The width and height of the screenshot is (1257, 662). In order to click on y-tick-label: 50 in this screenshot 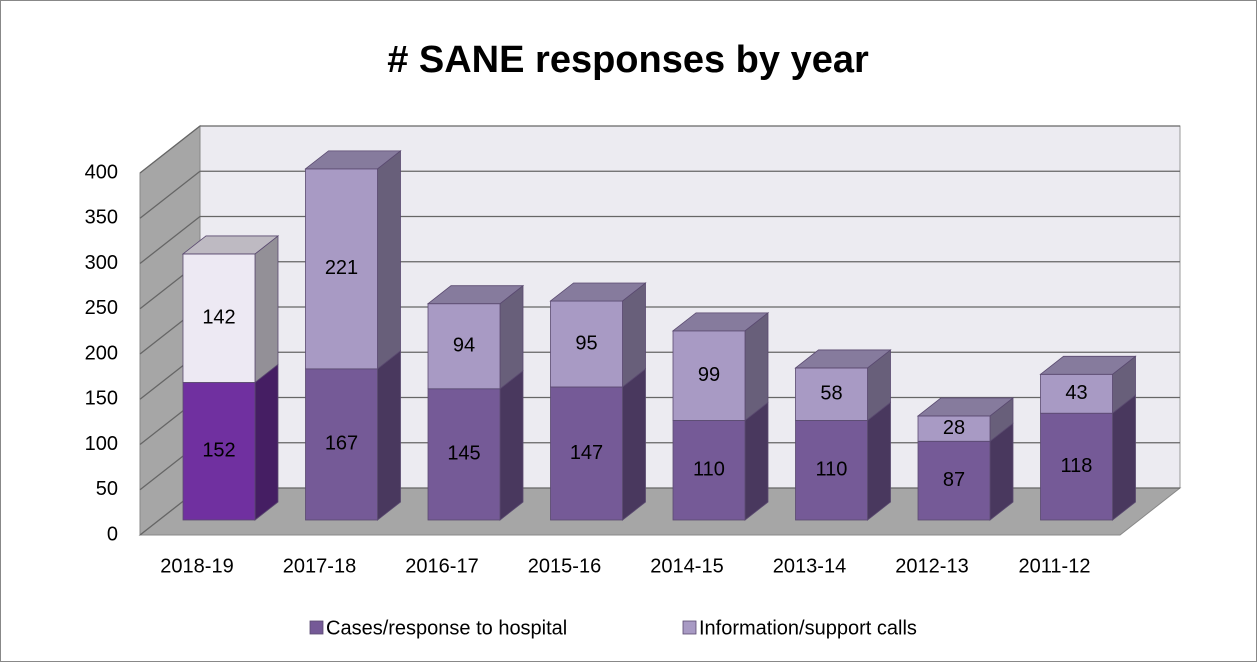, I will do `click(107, 489)`.